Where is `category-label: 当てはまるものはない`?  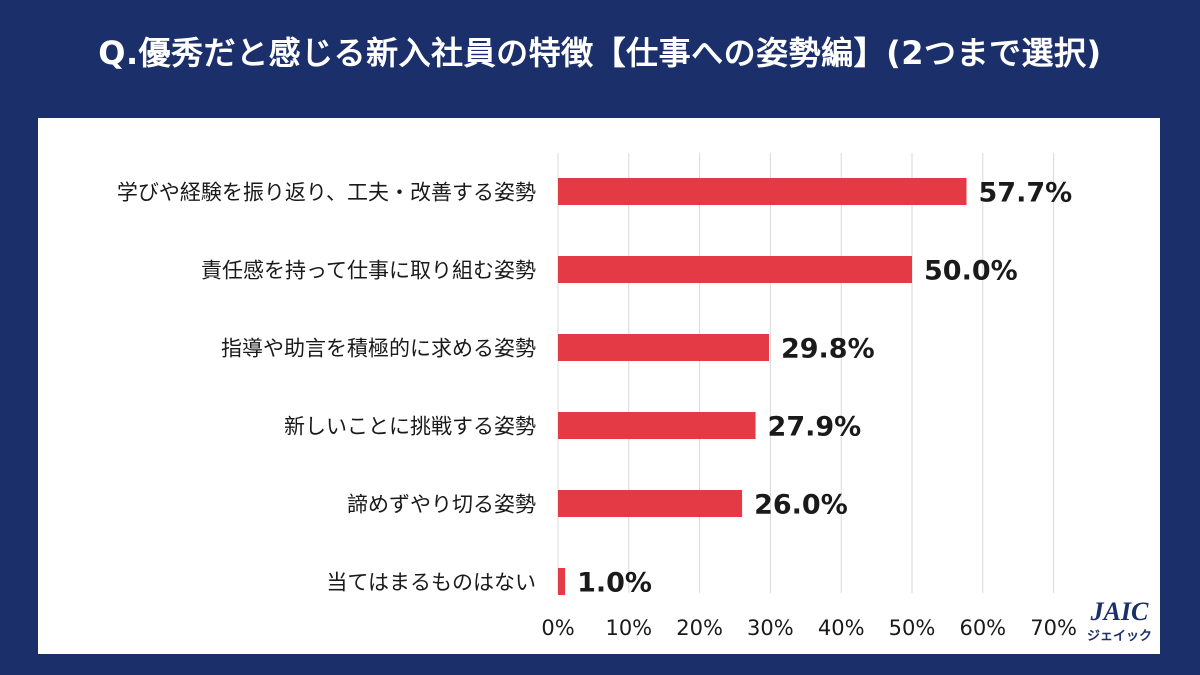 category-label: 当てはまるものはない is located at coordinates (431, 583).